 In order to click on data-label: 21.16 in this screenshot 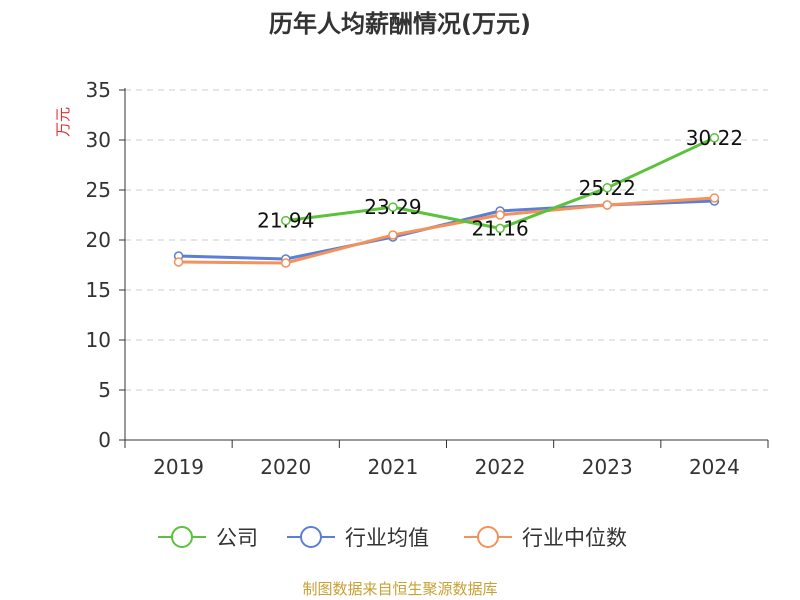, I will do `click(499, 228)`.